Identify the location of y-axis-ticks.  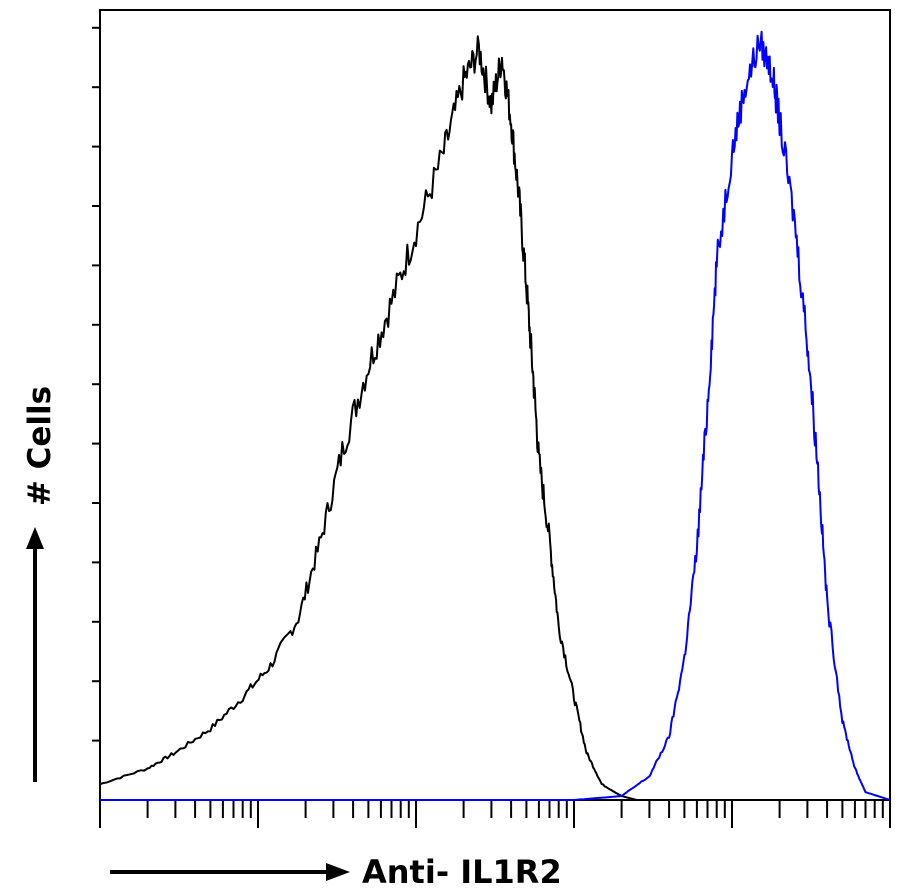
(96, 384).